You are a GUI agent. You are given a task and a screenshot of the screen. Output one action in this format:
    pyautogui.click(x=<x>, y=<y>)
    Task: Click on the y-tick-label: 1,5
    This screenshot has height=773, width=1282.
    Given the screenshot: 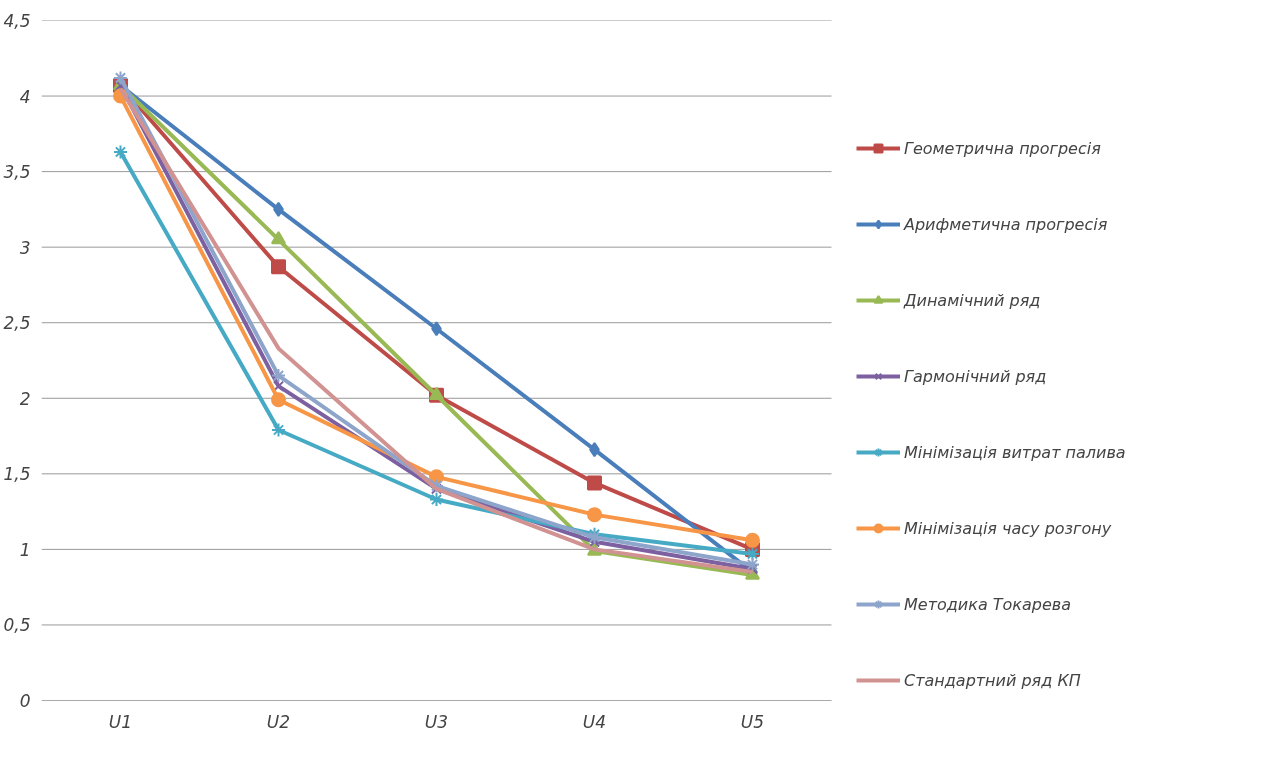 What is the action you would take?
    pyautogui.click(x=17, y=474)
    